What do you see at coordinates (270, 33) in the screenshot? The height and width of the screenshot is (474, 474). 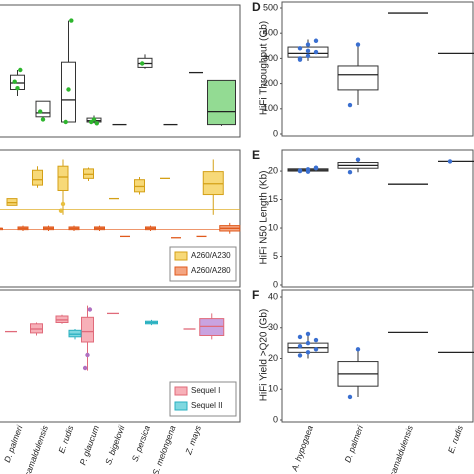 I see `y-tick-label: 400` at bounding box center [270, 33].